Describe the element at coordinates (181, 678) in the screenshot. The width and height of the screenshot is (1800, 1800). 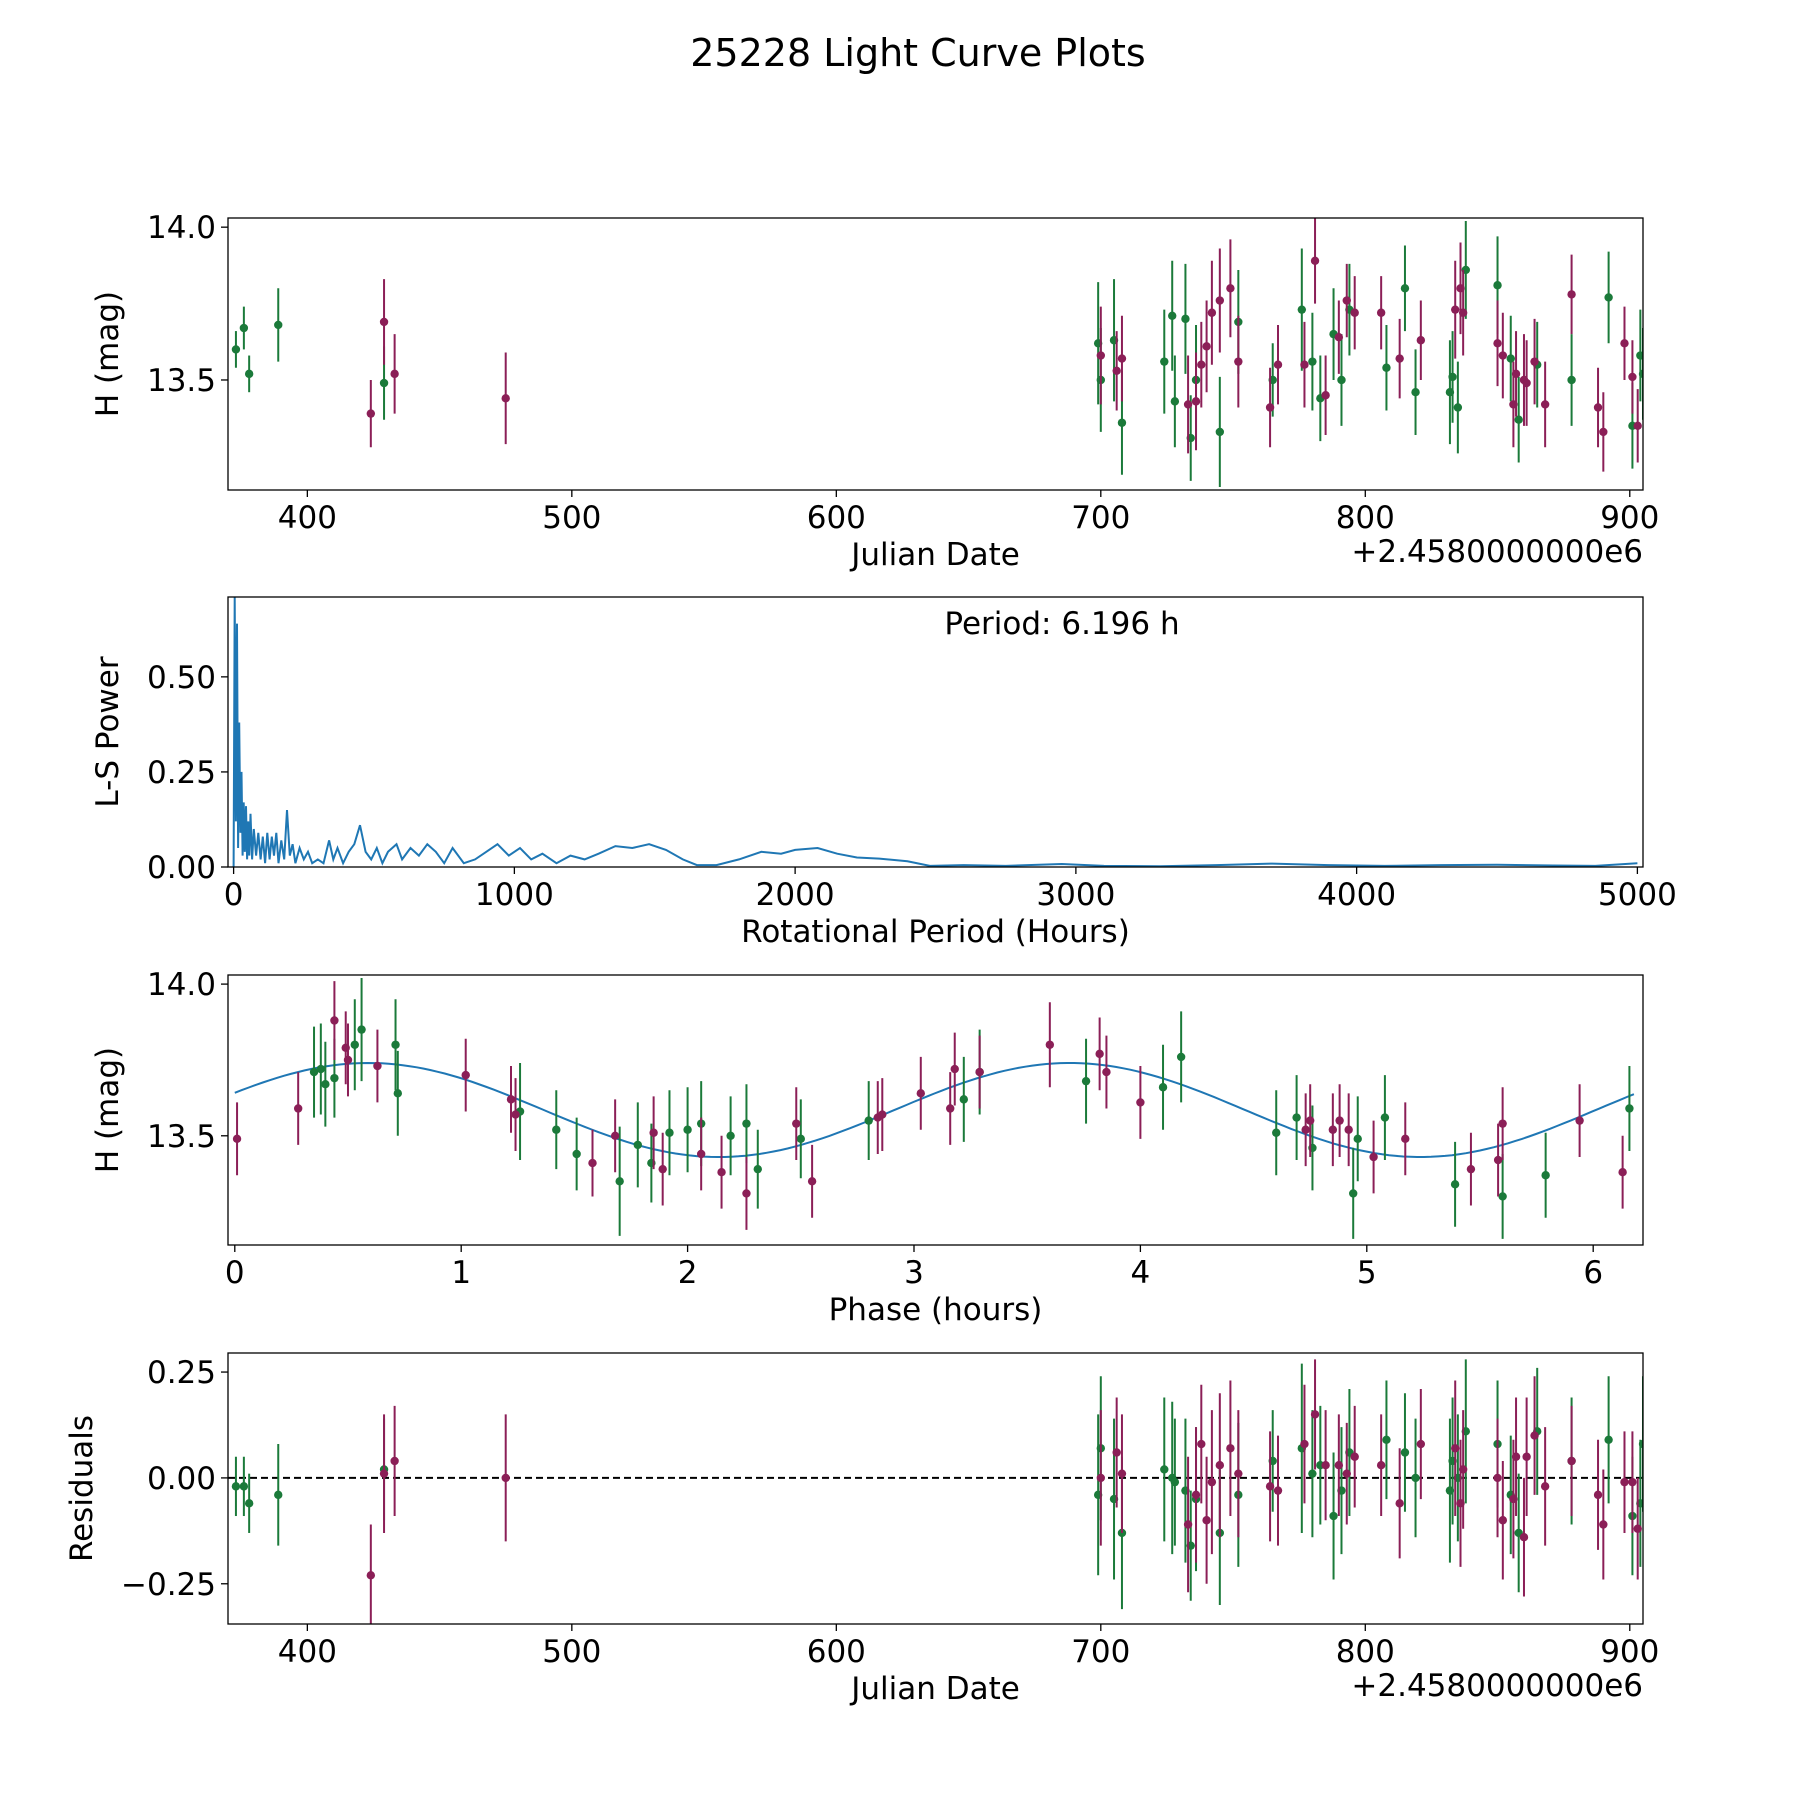
I see `y-tick-label: 0.50` at that location.